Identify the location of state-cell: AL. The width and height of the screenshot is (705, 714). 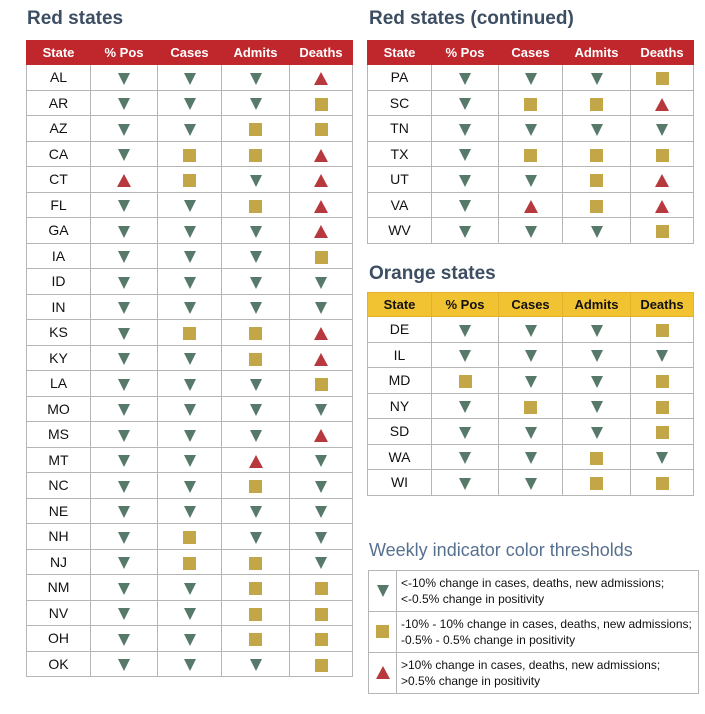
(58, 77).